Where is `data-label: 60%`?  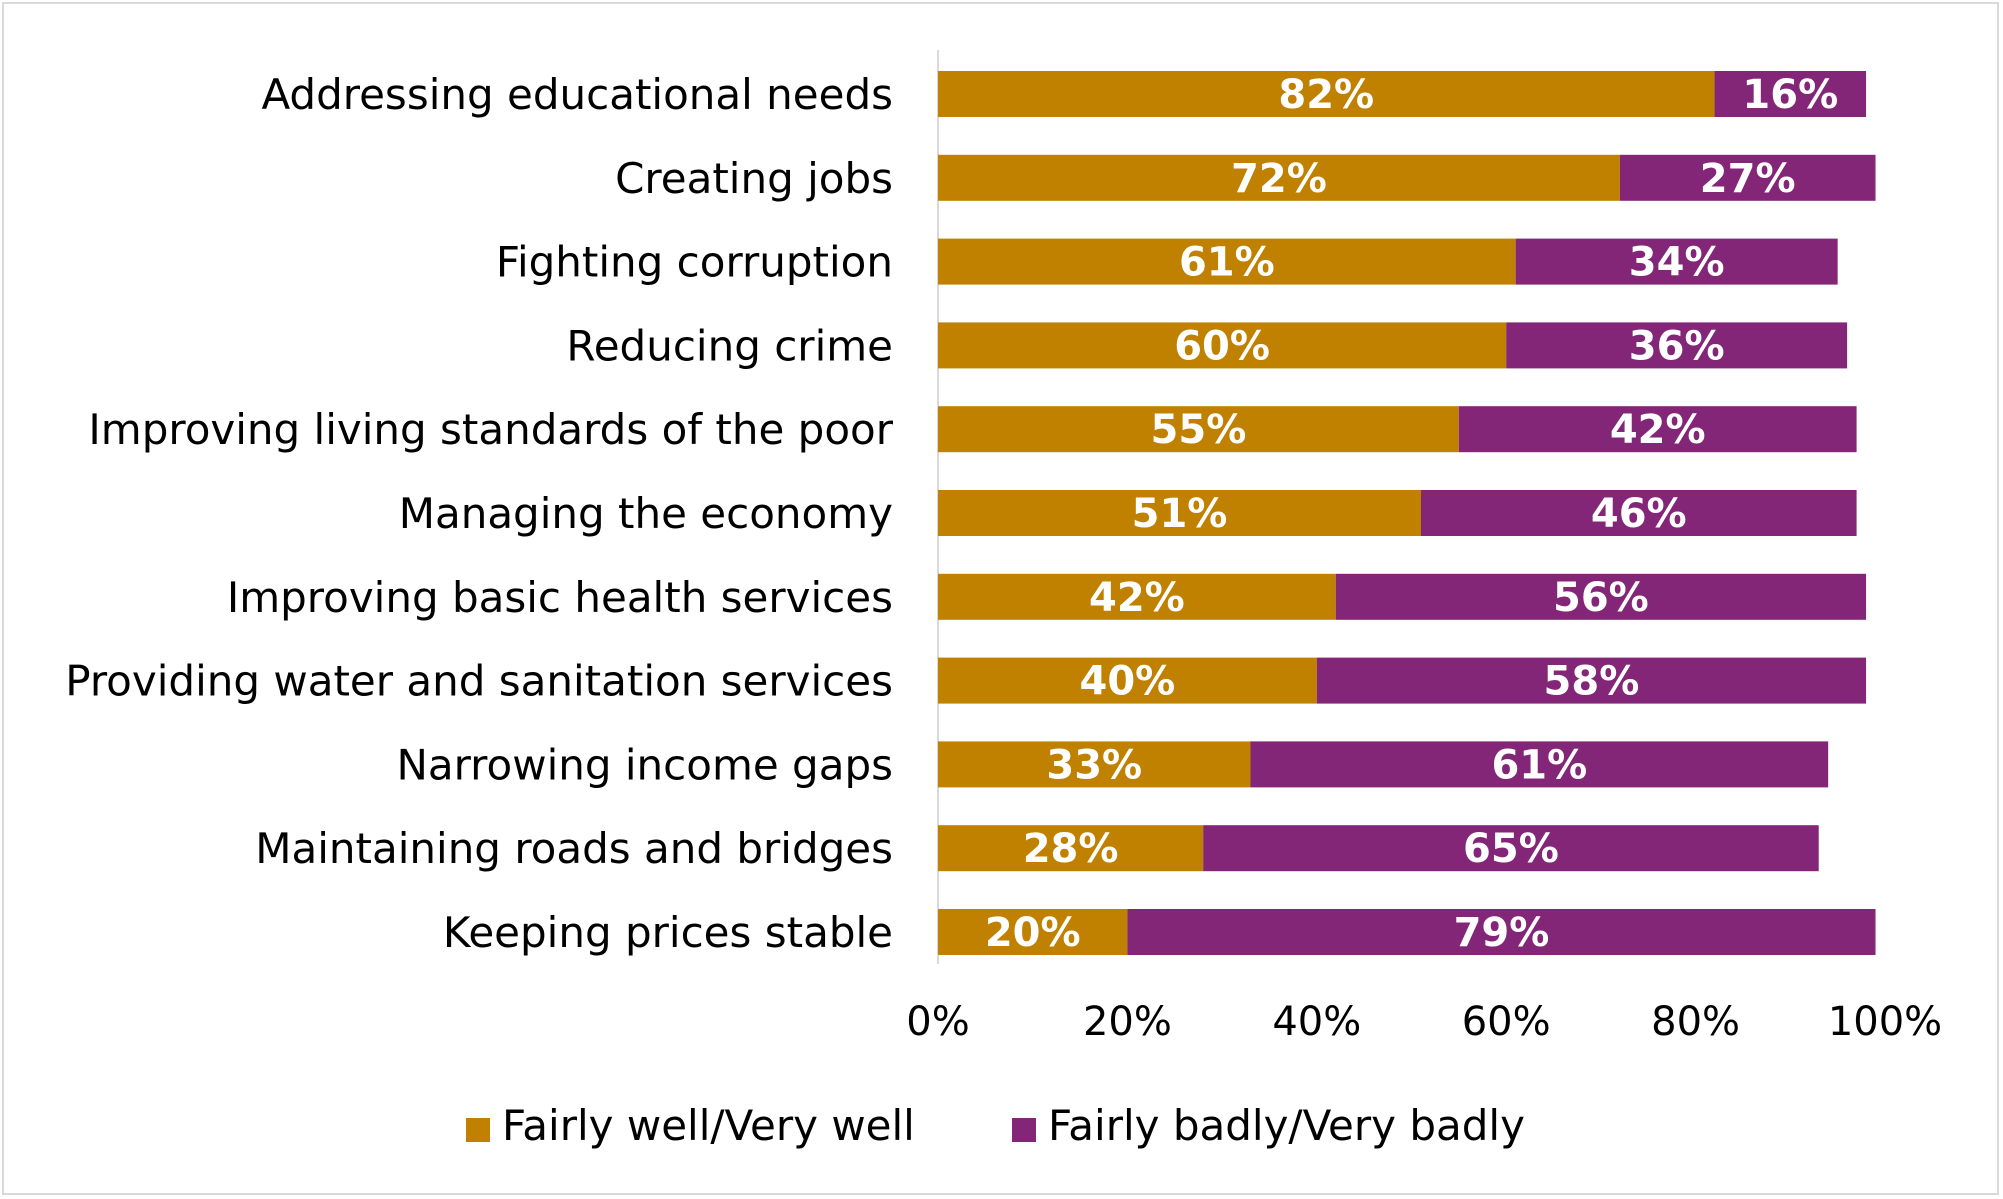
data-label: 60% is located at coordinates (1222, 346).